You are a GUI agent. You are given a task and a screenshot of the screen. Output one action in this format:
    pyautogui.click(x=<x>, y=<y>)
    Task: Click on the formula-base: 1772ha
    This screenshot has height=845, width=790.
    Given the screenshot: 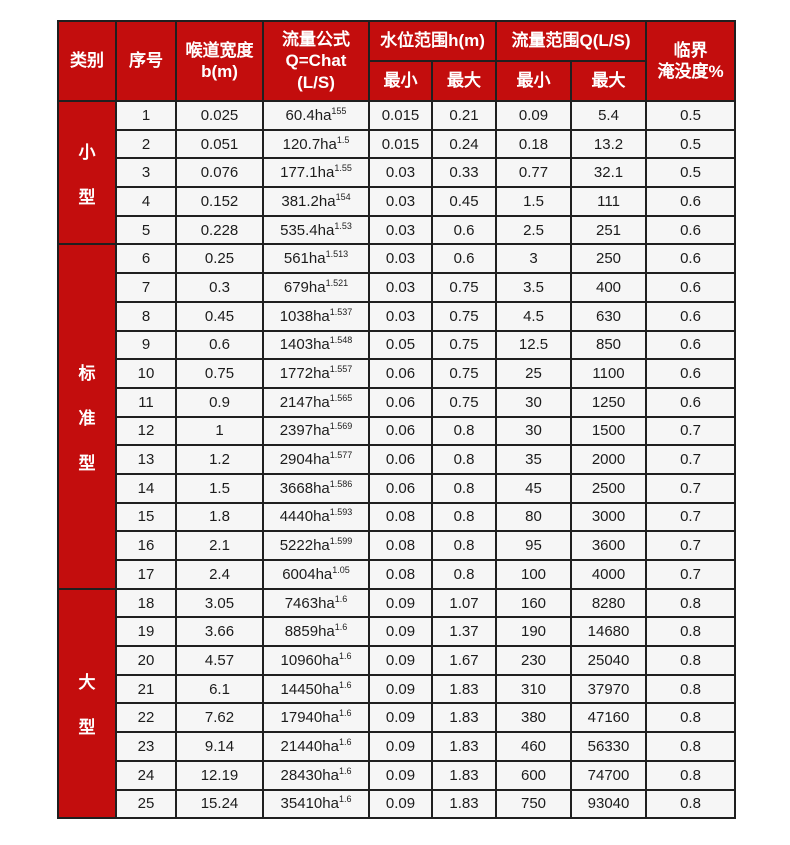 What is the action you would take?
    pyautogui.click(x=304, y=374)
    